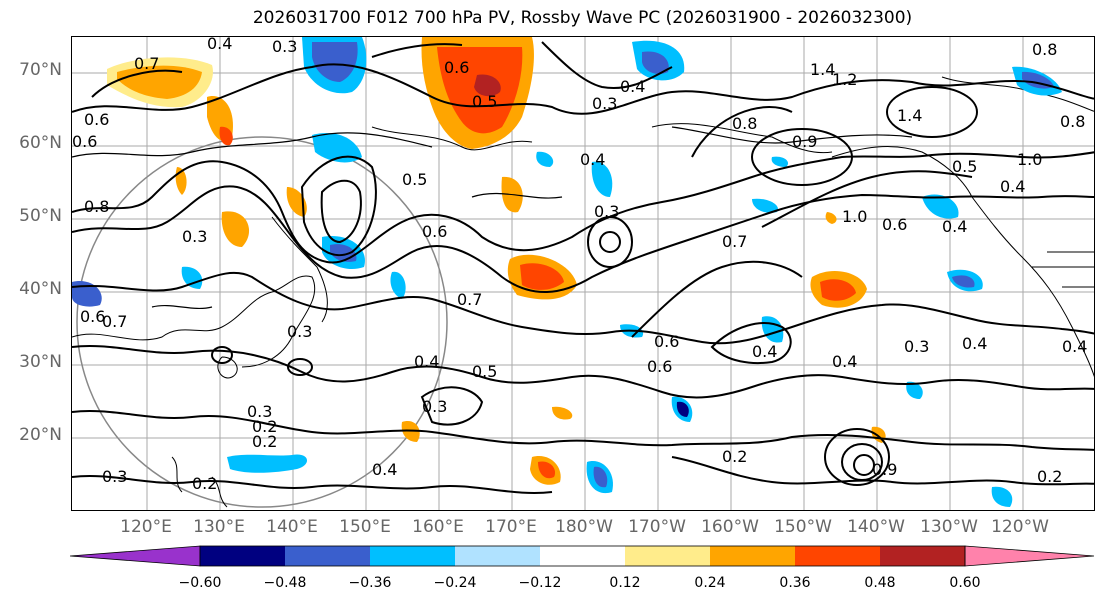 The height and width of the screenshot is (604, 1105). I want to click on lon-label-140e: 140°E, so click(292, 527).